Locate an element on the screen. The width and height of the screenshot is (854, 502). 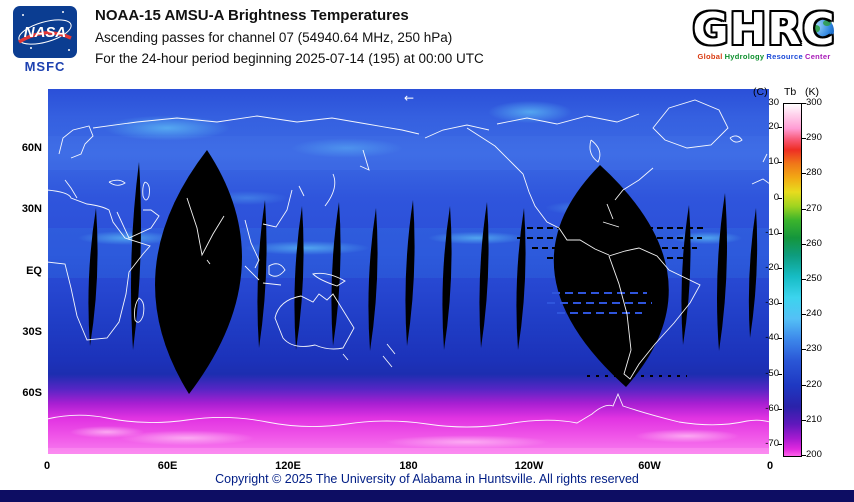
celsius-tick-label: 30 is located at coordinates (773, 102).